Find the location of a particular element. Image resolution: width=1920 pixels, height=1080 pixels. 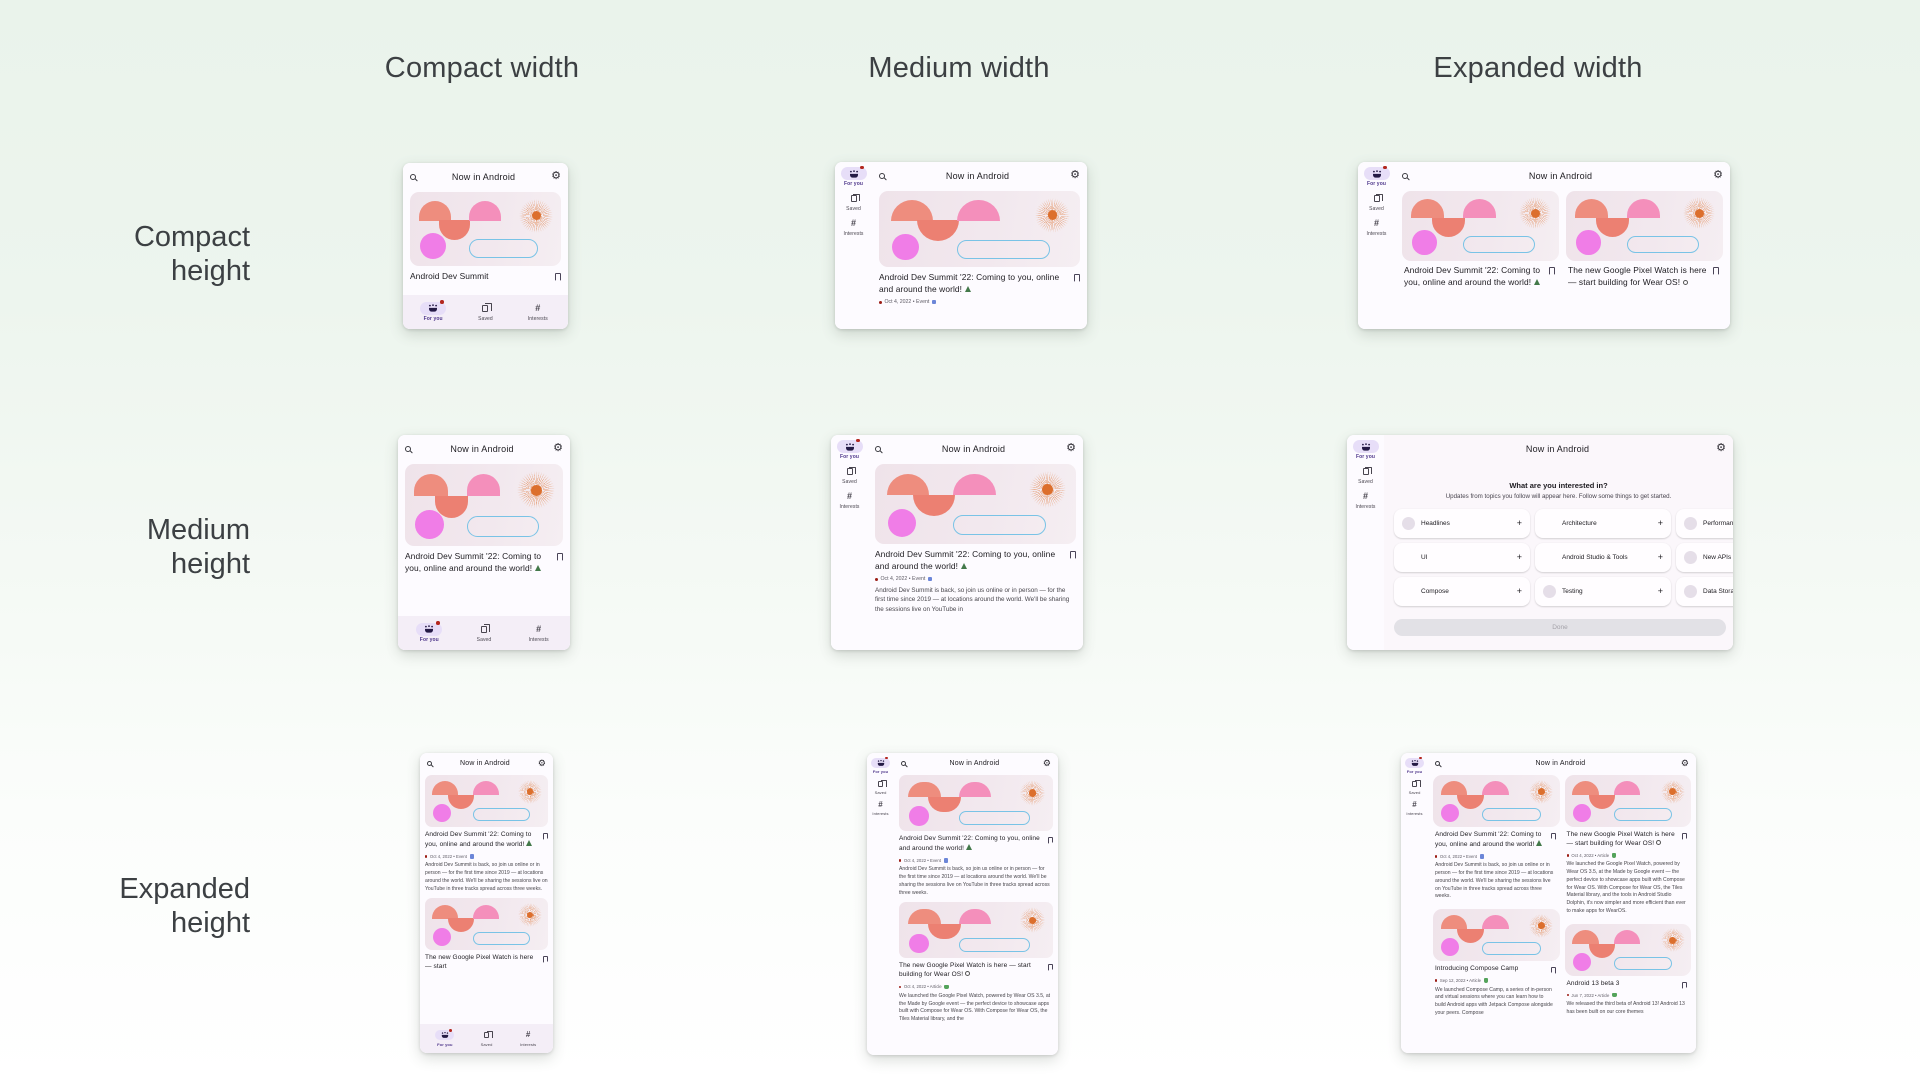

nav-label: Saved is located at coordinates (484, 640).